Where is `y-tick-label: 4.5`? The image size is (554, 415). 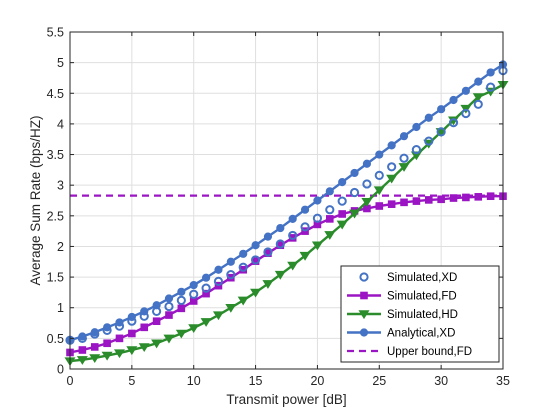
y-tick-label: 4.5 is located at coordinates (55, 94).